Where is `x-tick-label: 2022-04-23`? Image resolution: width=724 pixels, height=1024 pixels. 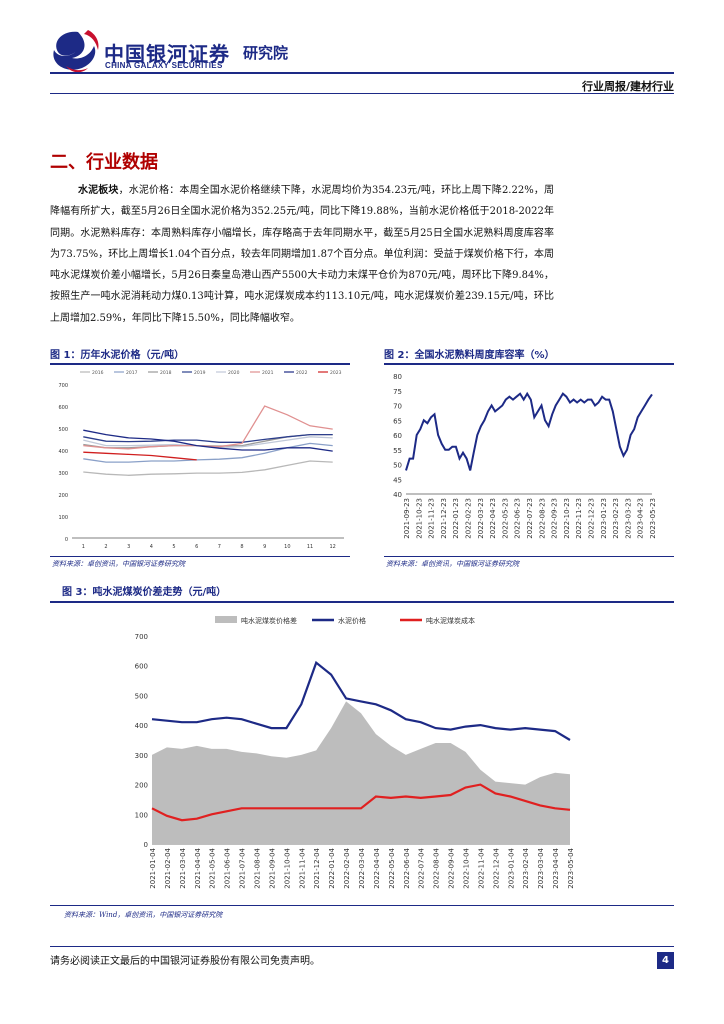 x-tick-label: 2022-04-23 is located at coordinates (493, 518).